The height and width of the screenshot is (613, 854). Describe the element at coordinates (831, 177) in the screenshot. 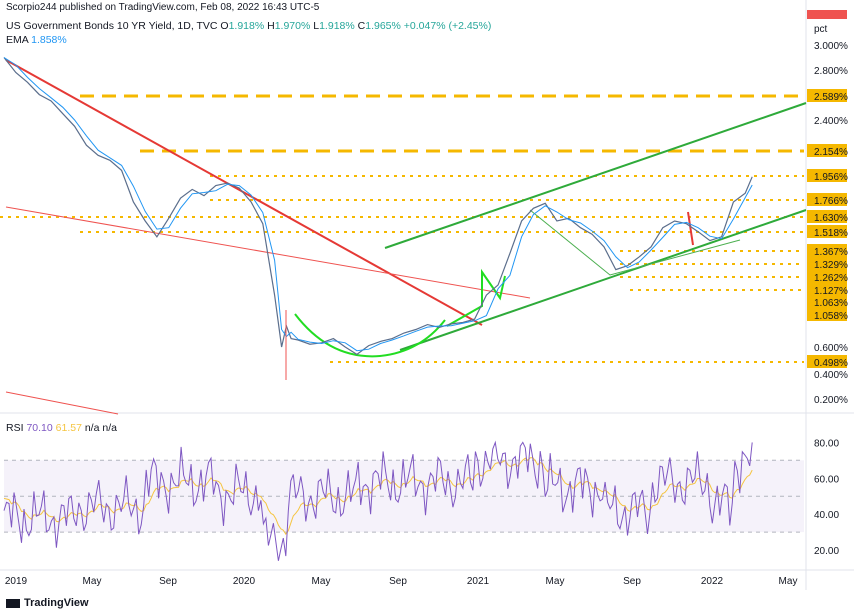

I see `level-badge-label-2: 1.956%` at that location.